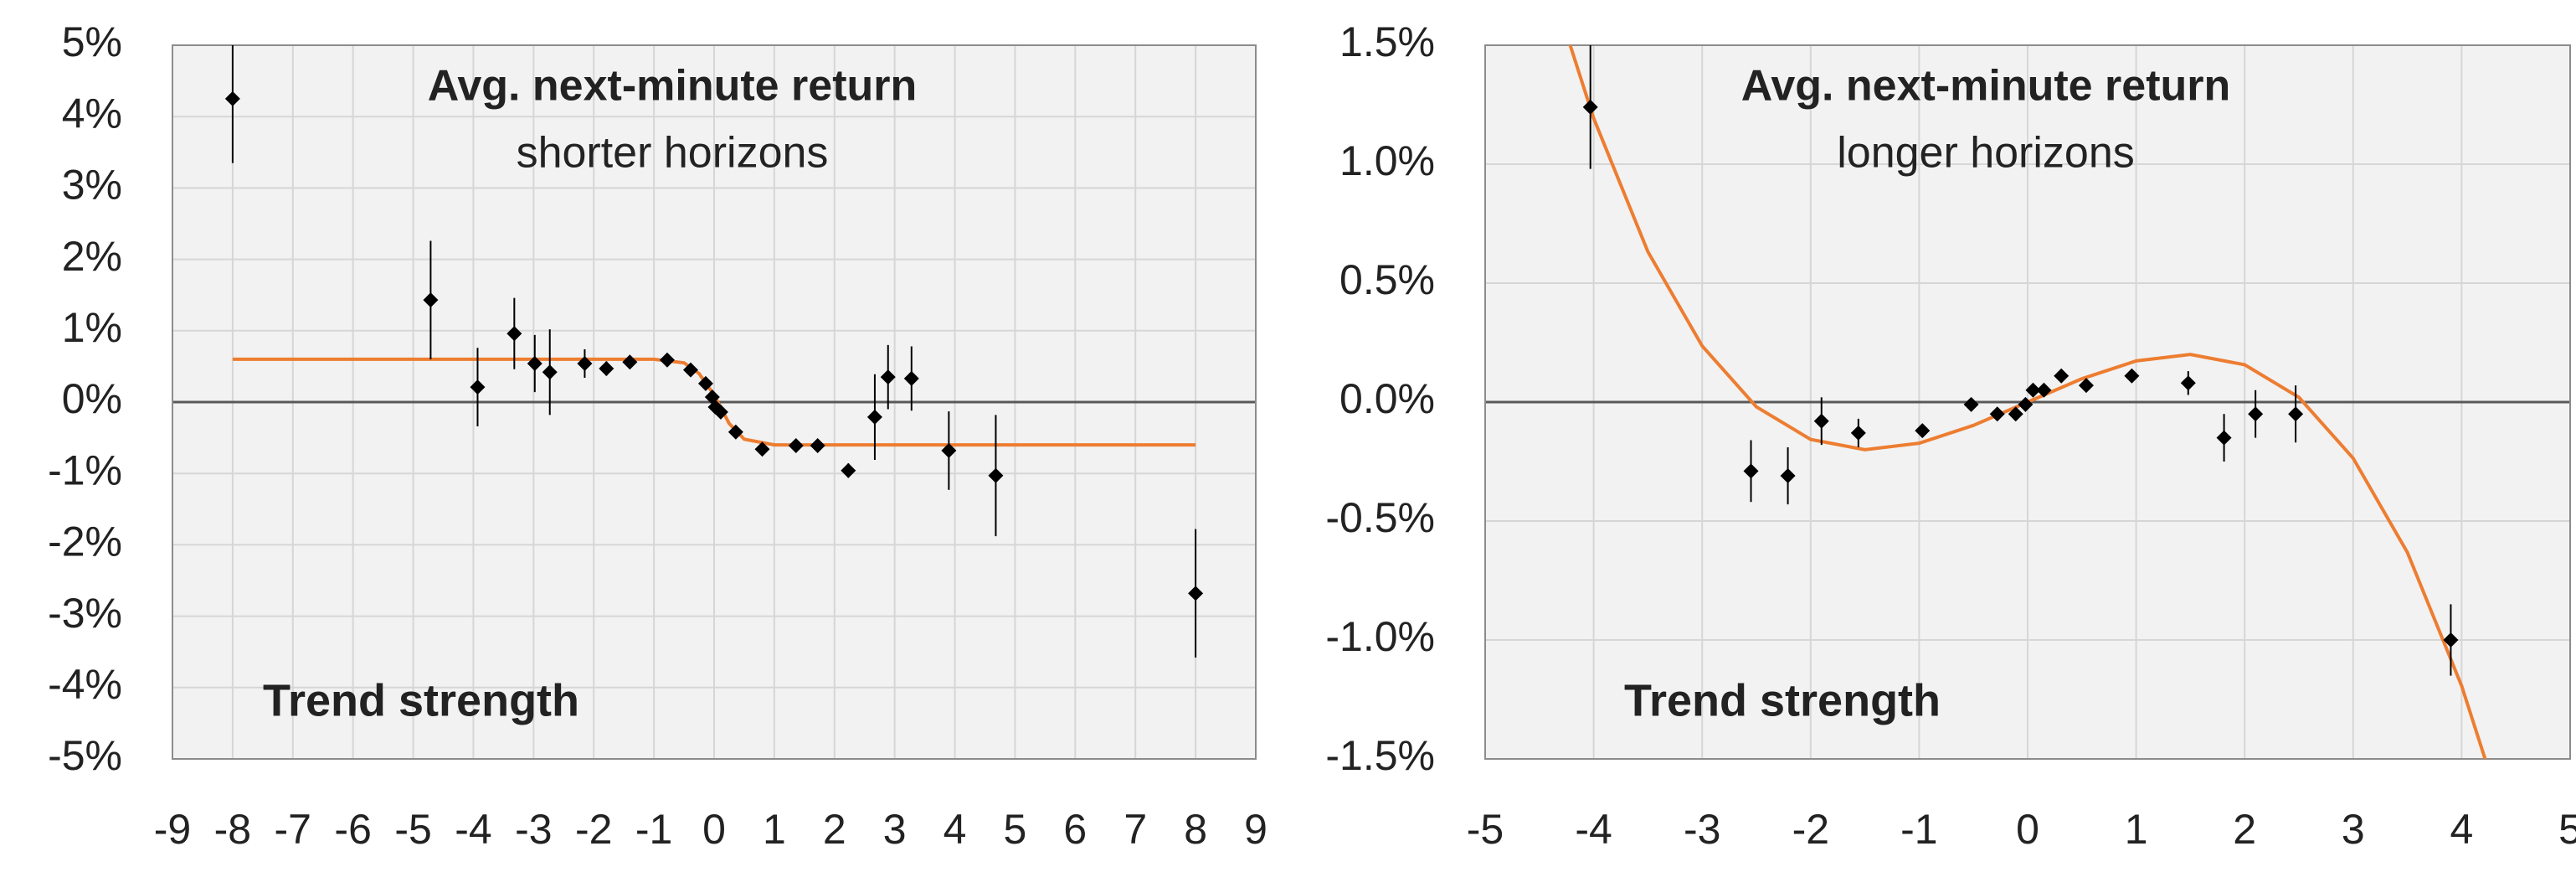  Describe the element at coordinates (352, 829) in the screenshot. I see `x-tick-label: -6` at that location.